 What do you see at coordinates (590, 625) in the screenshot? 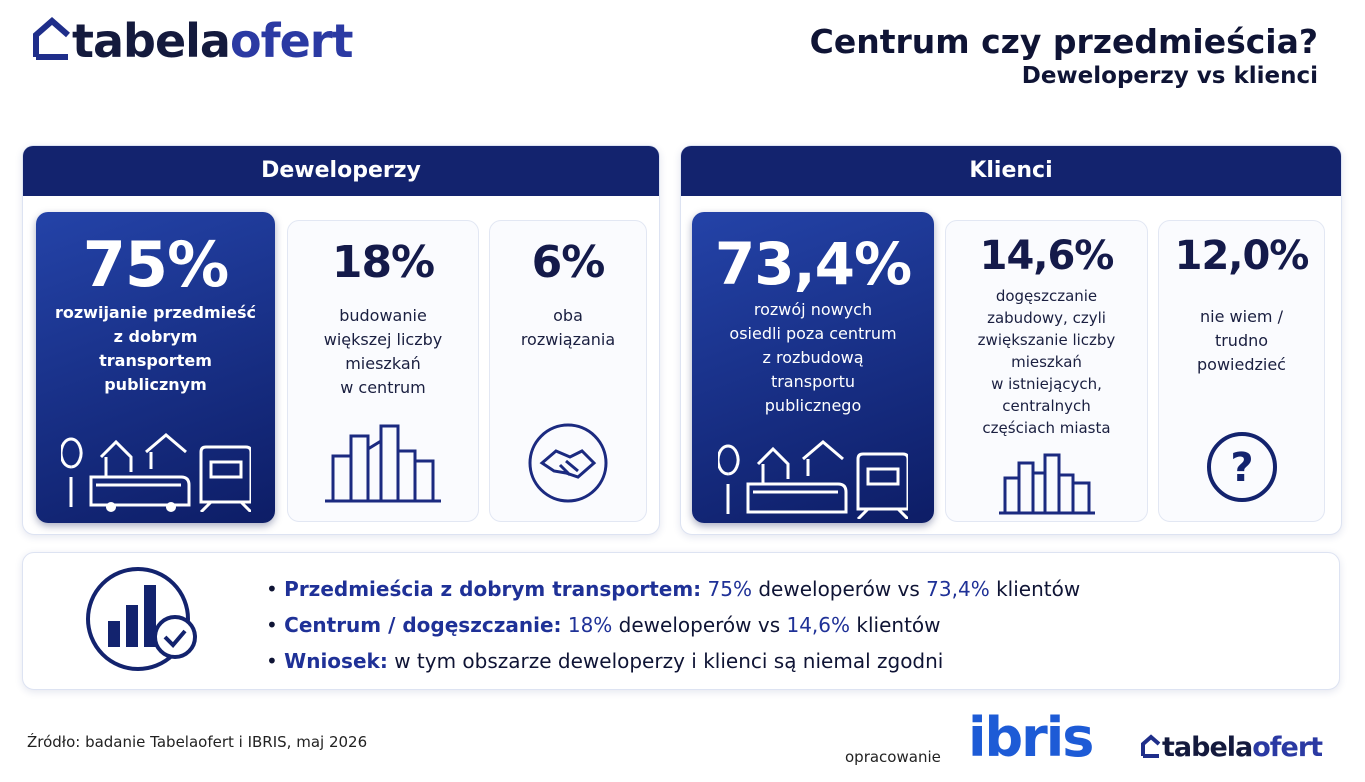
I see `summary-text: 18%` at bounding box center [590, 625].